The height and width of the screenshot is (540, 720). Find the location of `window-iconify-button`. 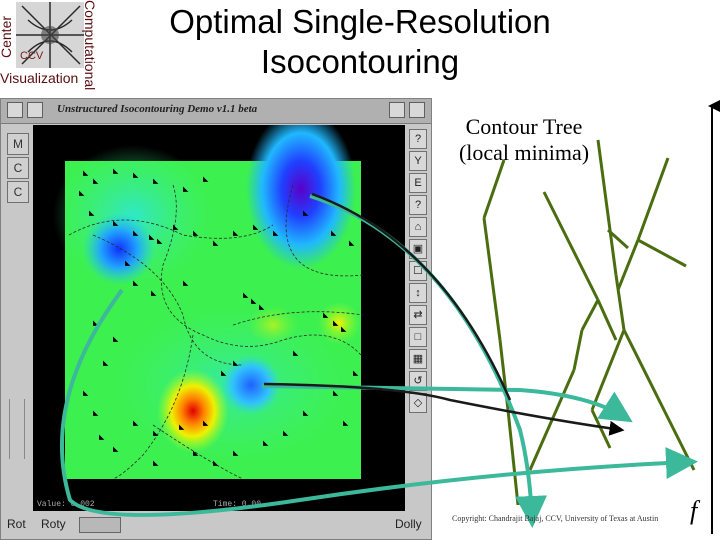

window-iconify-button is located at coordinates (397, 110).